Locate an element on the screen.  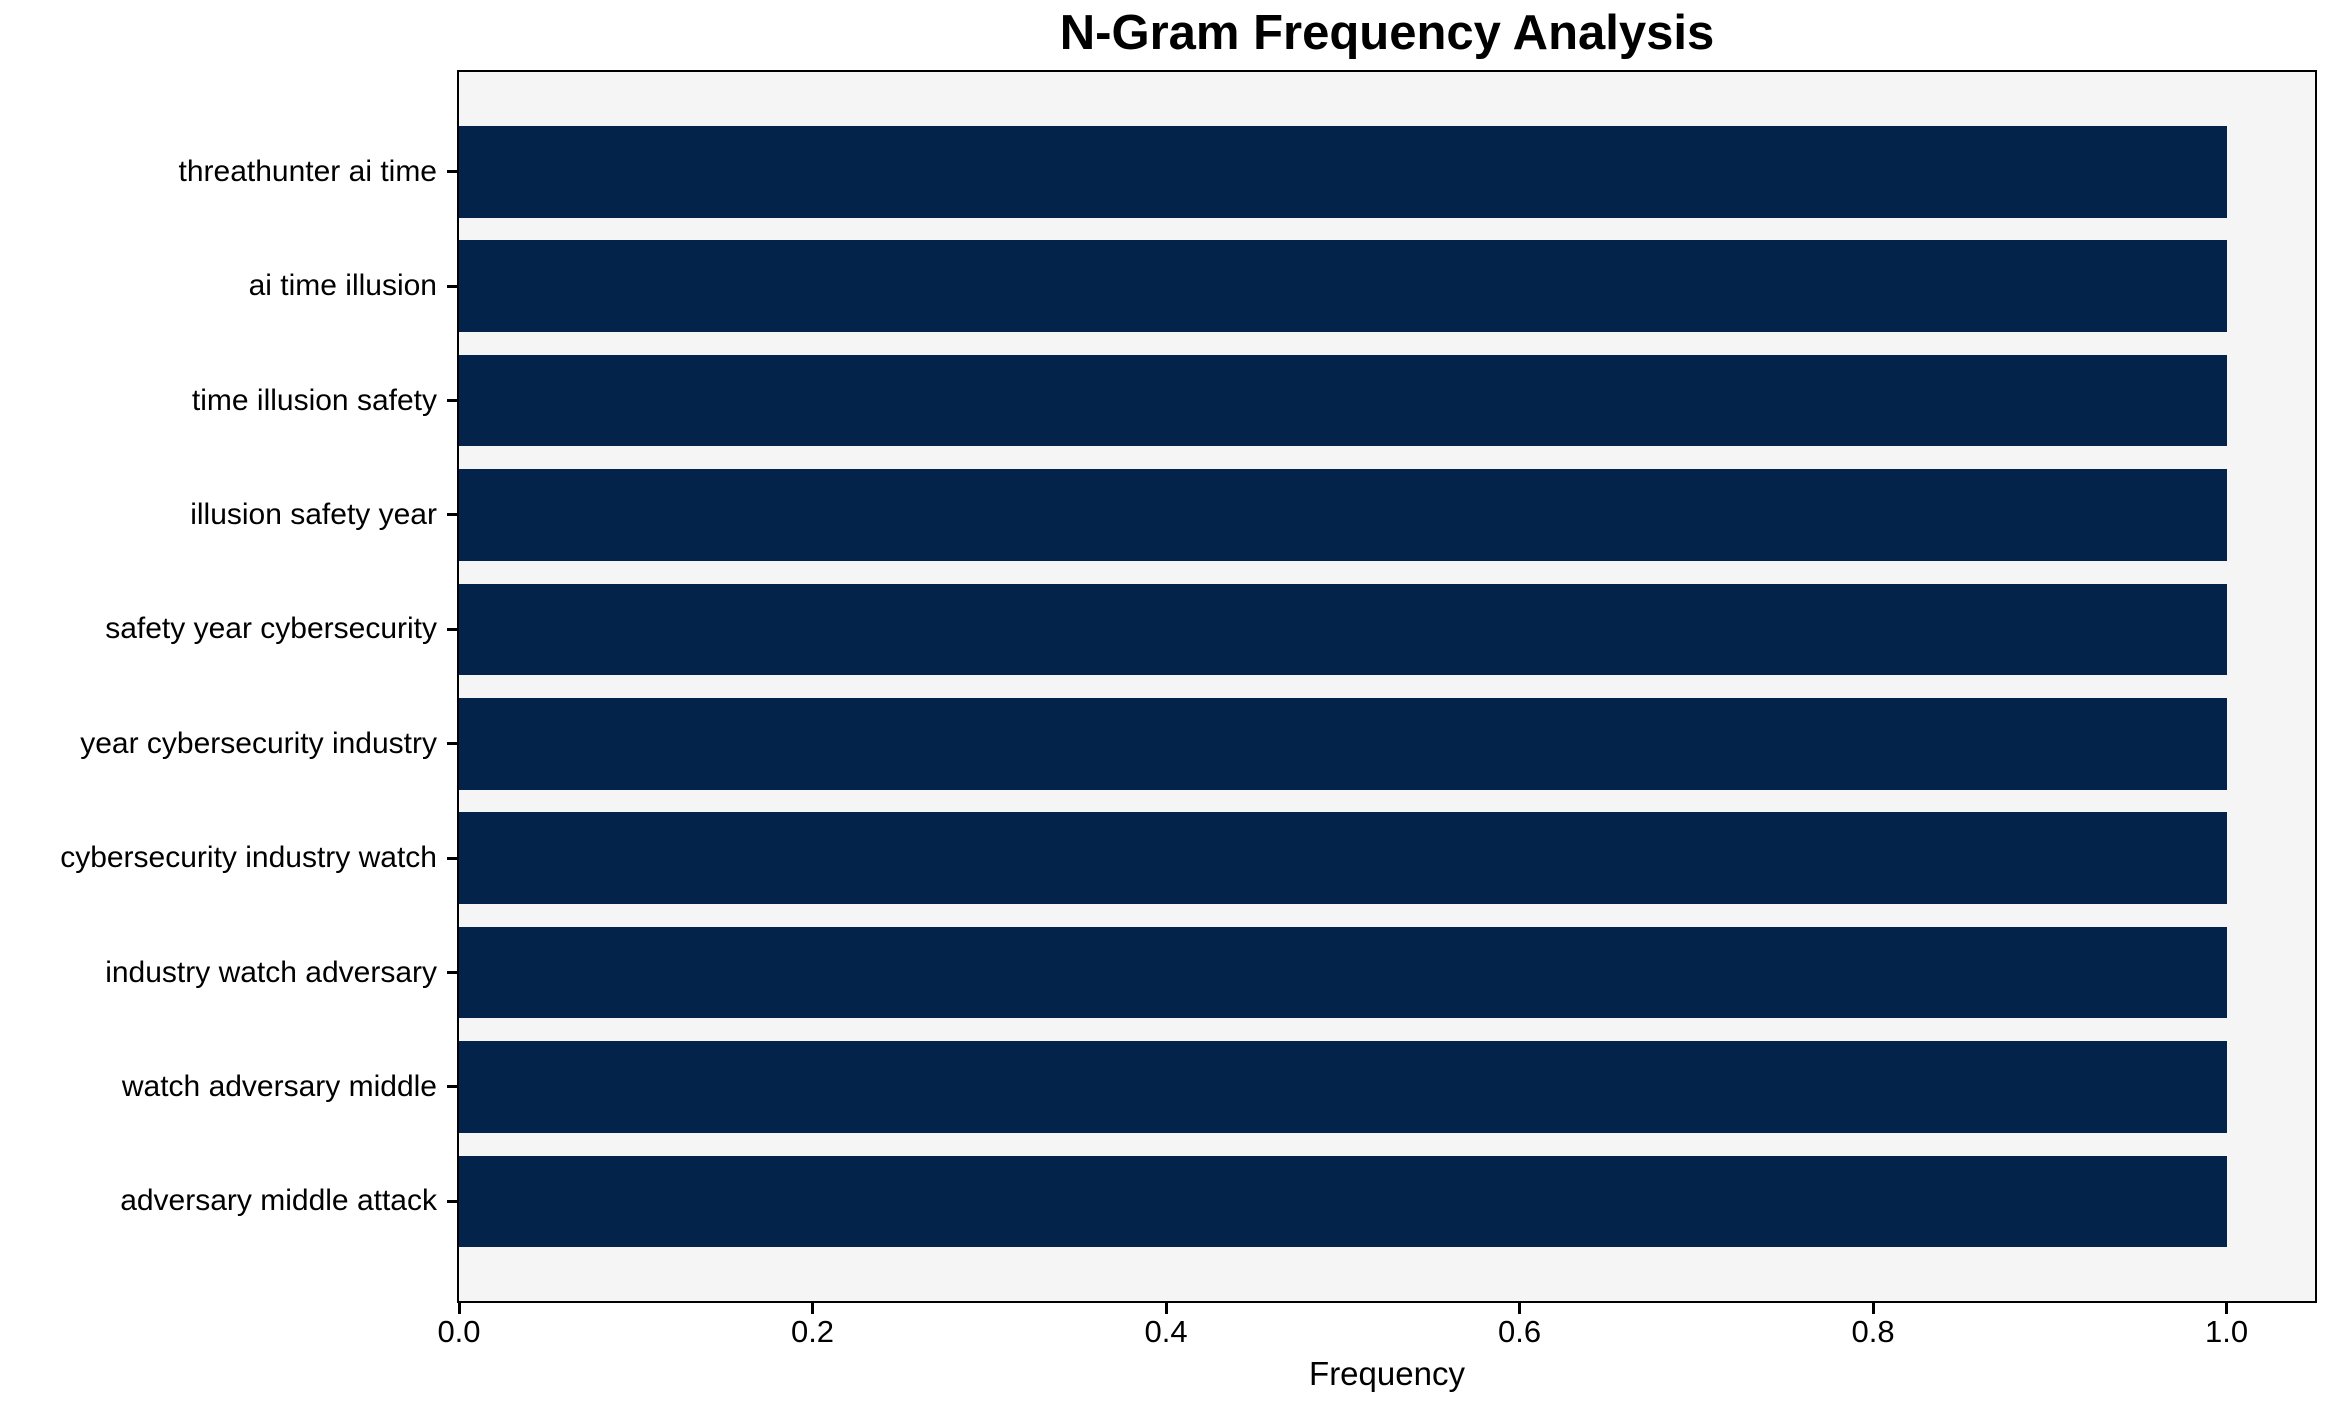
y-tick-label: adversary middle attack is located at coordinates (278, 1201).